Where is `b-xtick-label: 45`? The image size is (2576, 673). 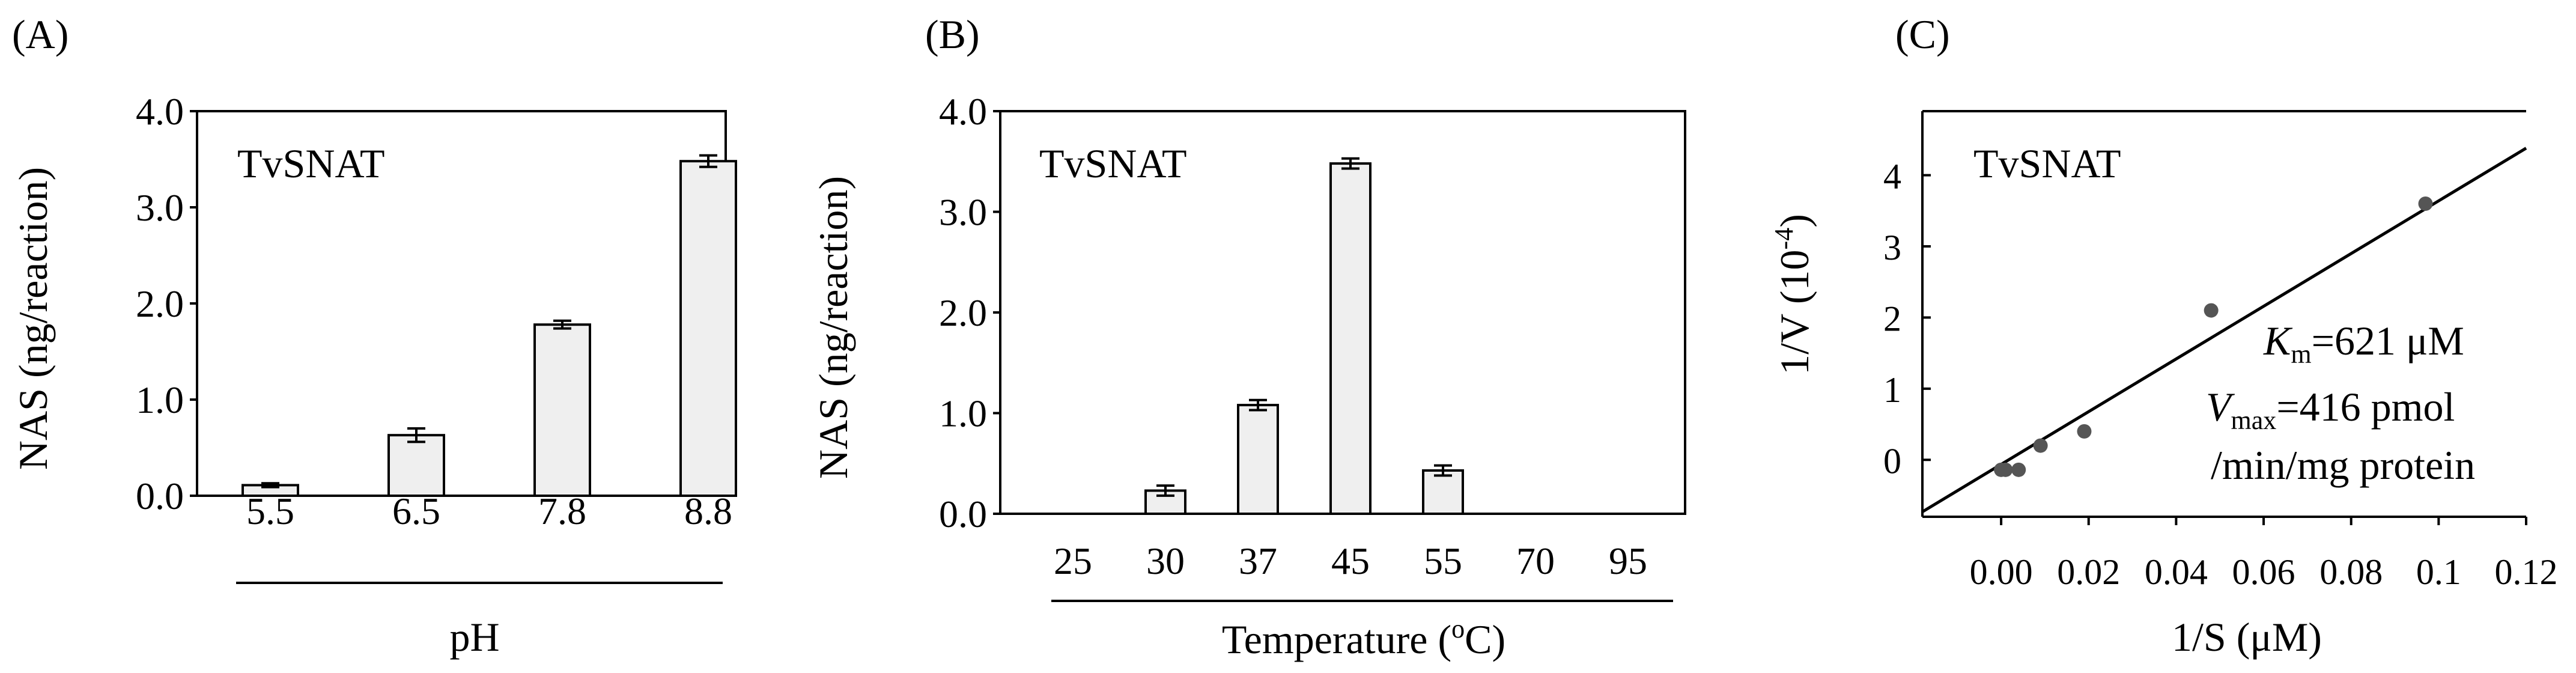 b-xtick-label: 45 is located at coordinates (1351, 561).